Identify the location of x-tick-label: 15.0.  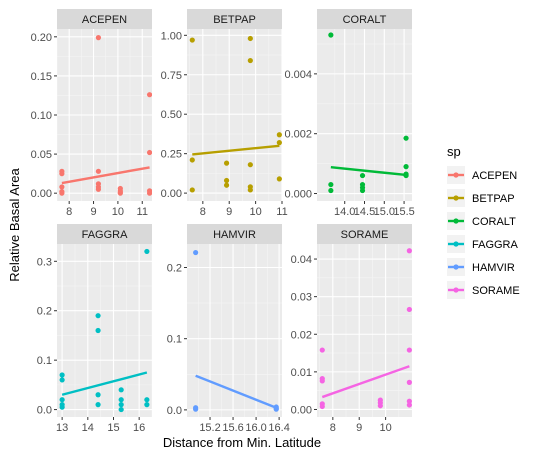
(384, 212).